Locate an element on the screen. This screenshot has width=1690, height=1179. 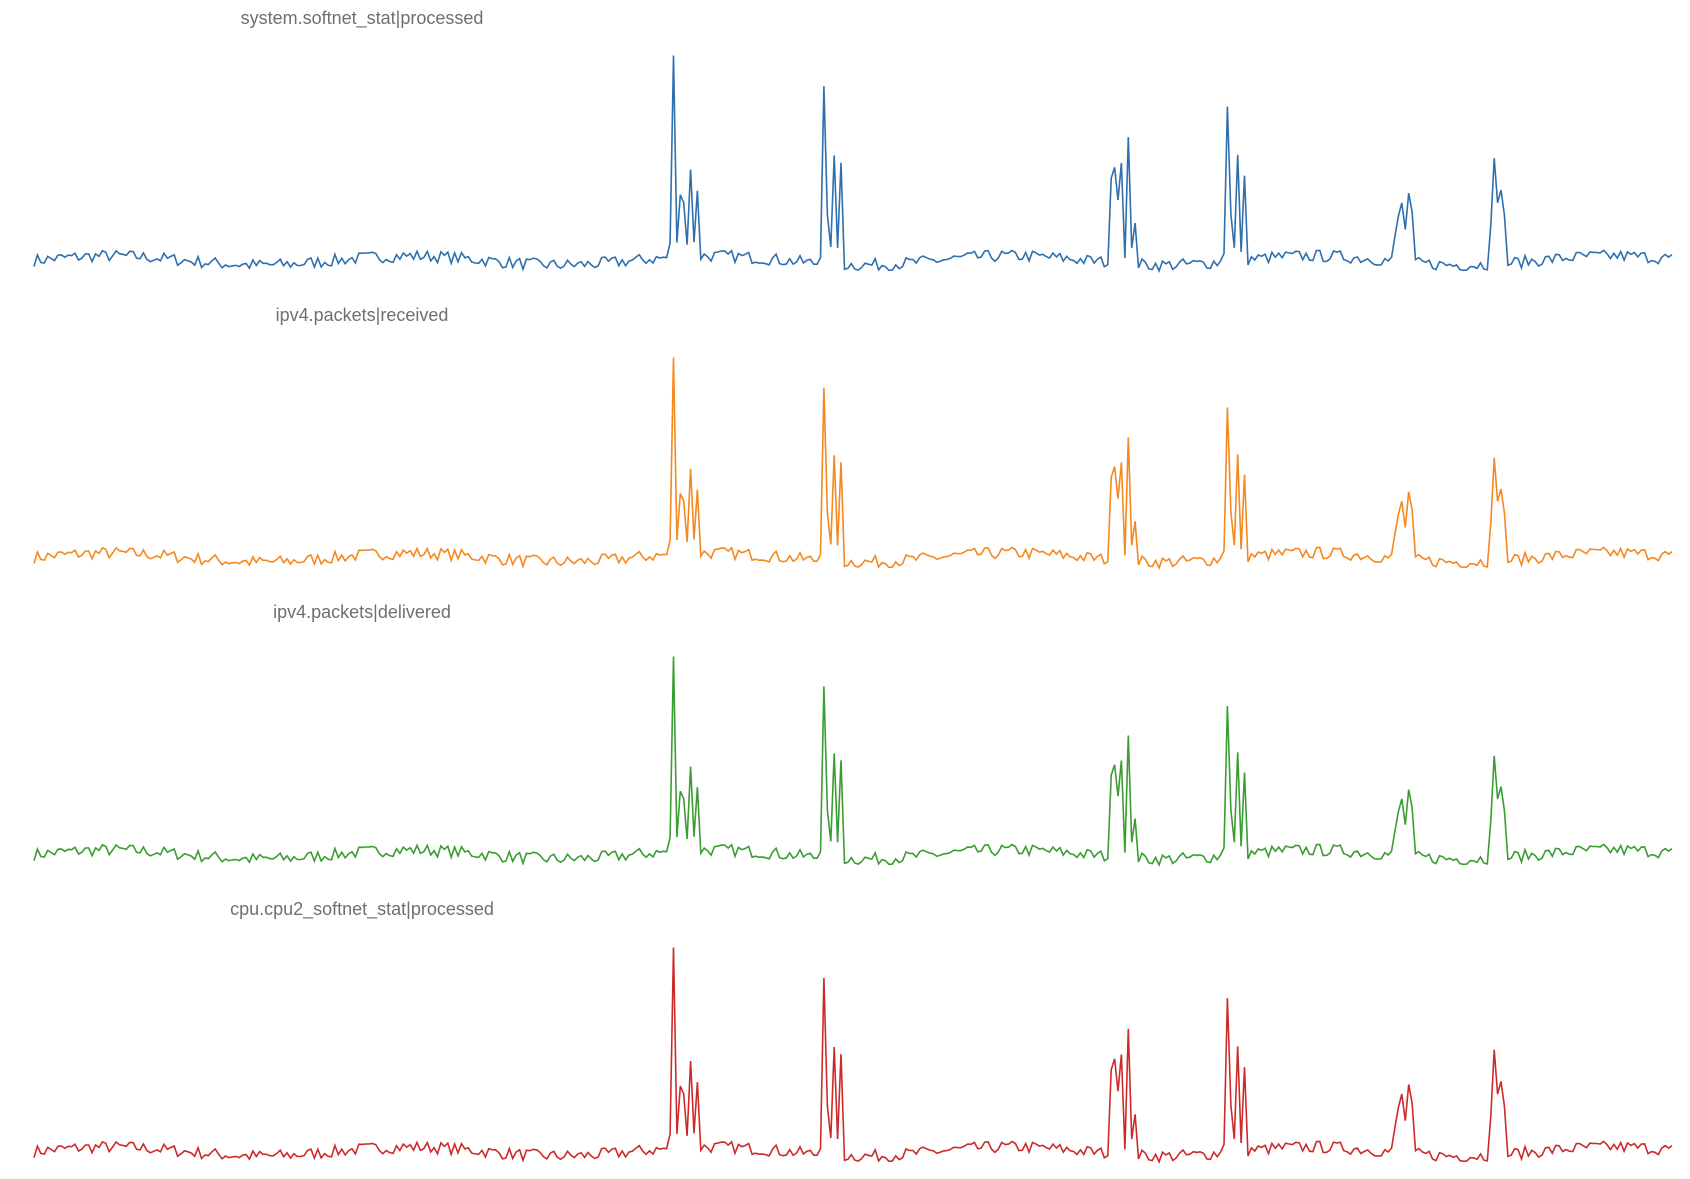
panel-title: ipv4.packets|delivered is located at coordinates (362, 612).